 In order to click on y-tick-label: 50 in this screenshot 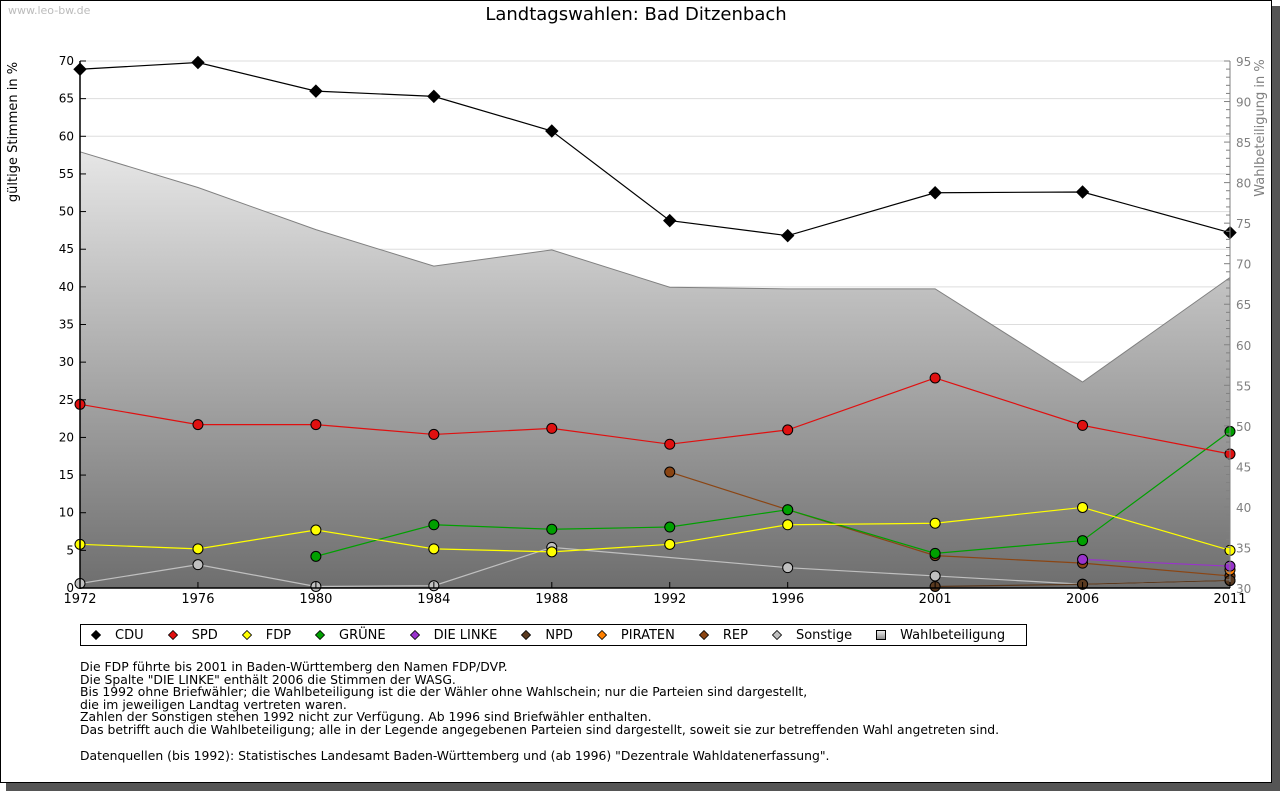, I will do `click(66, 212)`.